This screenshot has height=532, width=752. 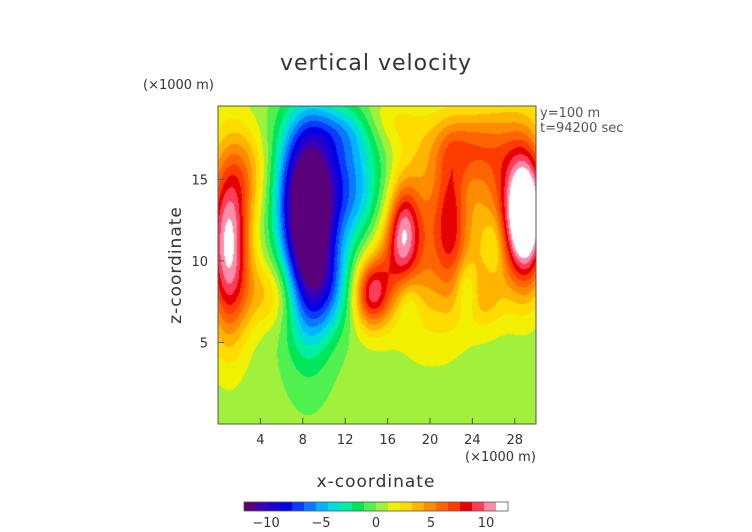 What do you see at coordinates (376, 523) in the screenshot?
I see `colorbar-tick-label: 0` at bounding box center [376, 523].